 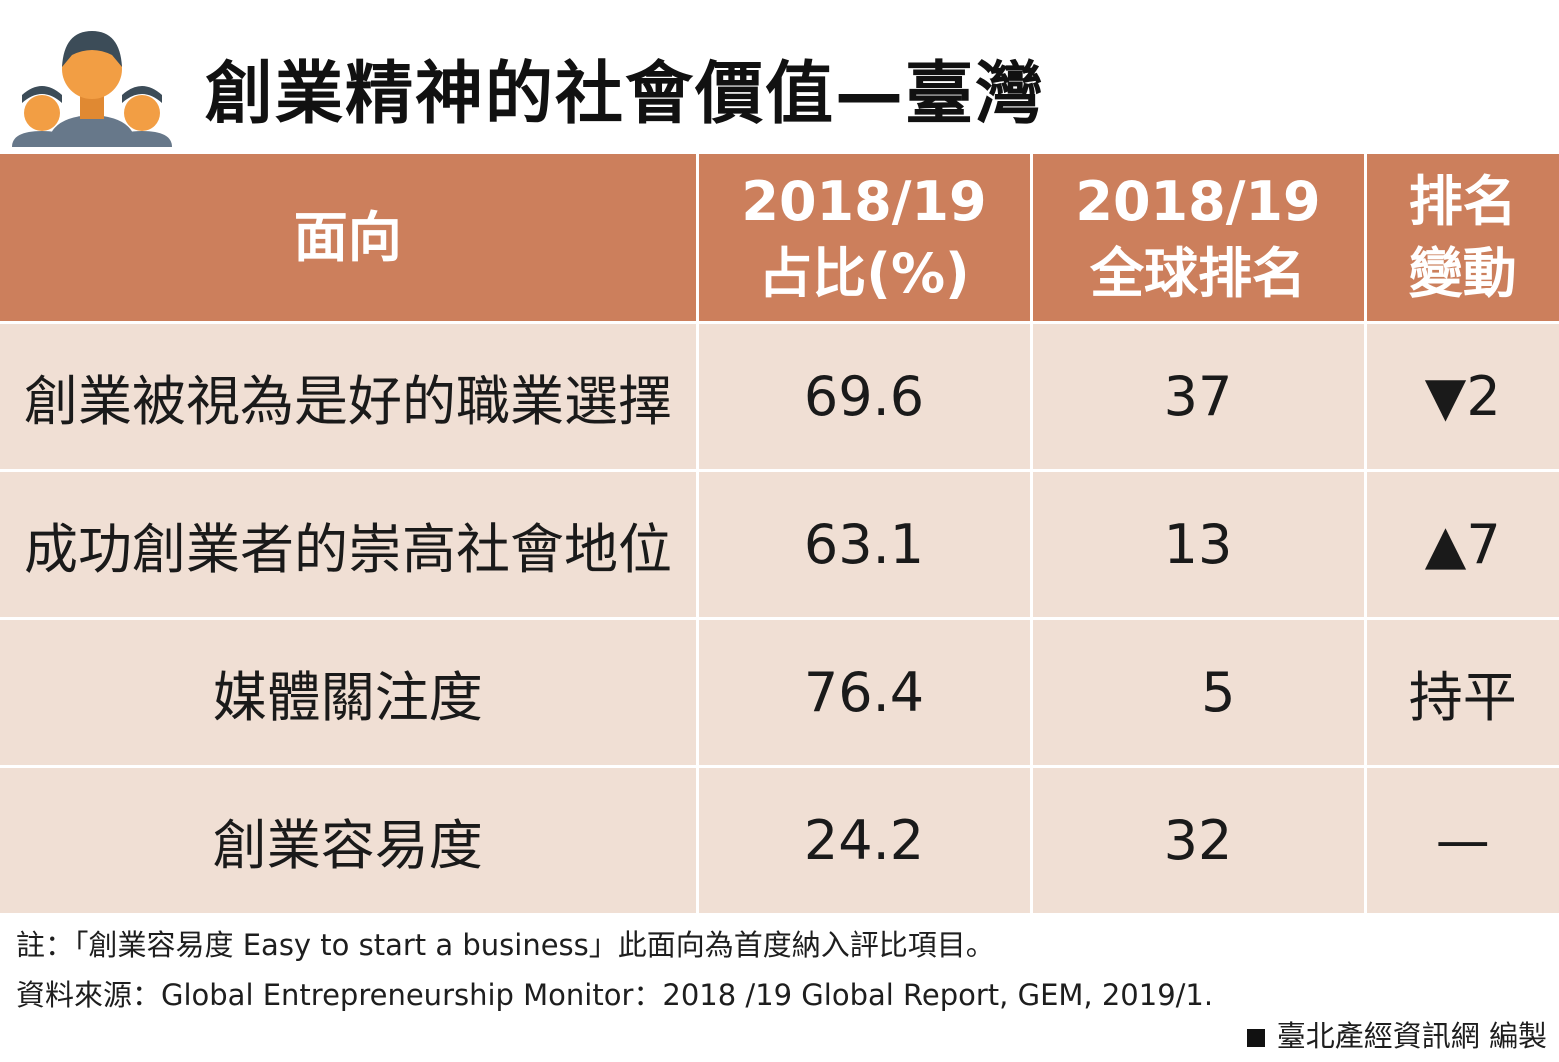 What do you see at coordinates (1198, 239) in the screenshot?
I see `column-header-rank: 2018/19 全球排名` at bounding box center [1198, 239].